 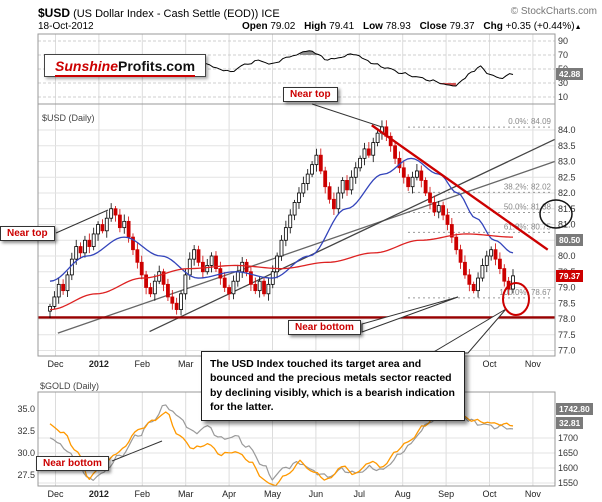 What do you see at coordinates (68, 118) in the screenshot?
I see `main-panel-title: $USD (Daily)` at bounding box center [68, 118].